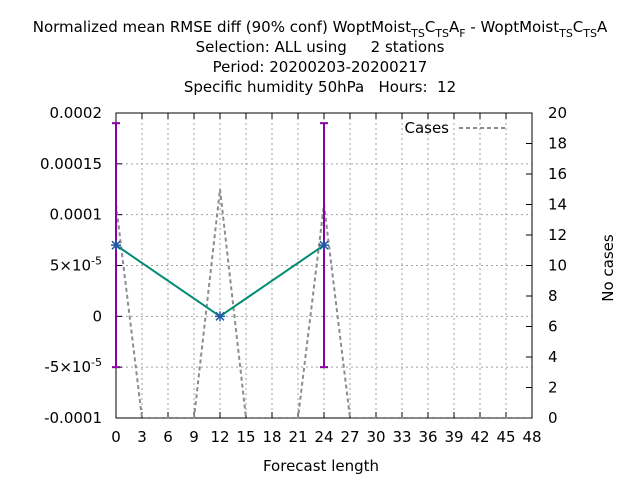 The height and width of the screenshot is (480, 640). Describe the element at coordinates (73, 366) in the screenshot. I see `y-tick-label: -5×10⁻⁵` at that location.